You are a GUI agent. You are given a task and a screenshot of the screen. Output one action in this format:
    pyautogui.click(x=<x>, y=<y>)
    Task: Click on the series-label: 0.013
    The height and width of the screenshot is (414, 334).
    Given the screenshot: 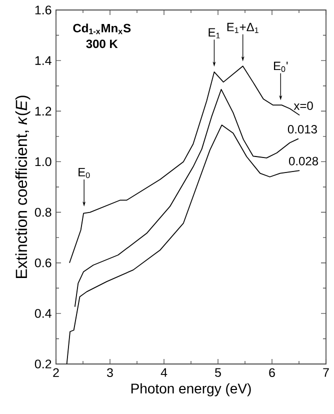 What is the action you would take?
    pyautogui.click(x=302, y=129)
    